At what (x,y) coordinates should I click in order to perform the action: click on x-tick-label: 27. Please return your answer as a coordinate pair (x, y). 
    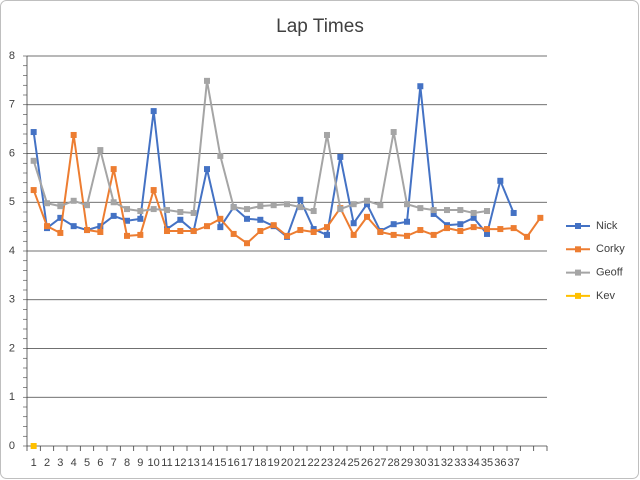
    Looking at the image, I should click on (380, 463).